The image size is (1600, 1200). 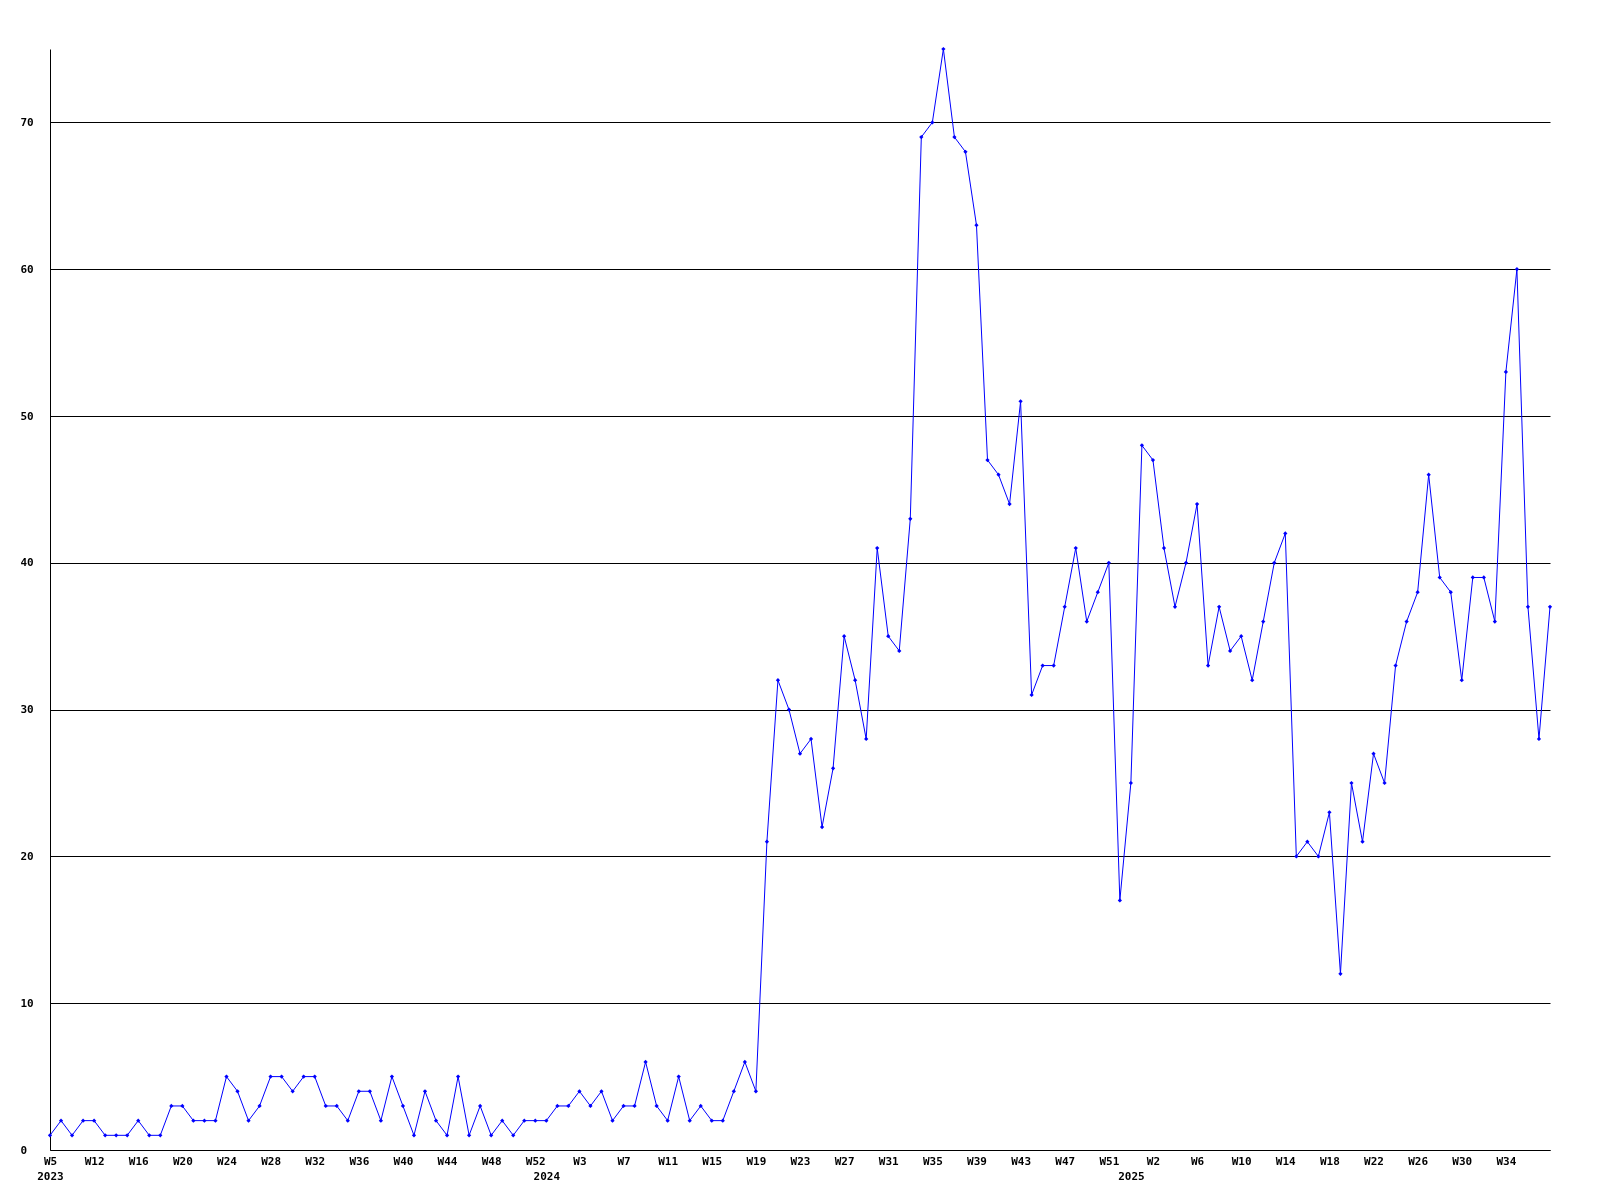 What do you see at coordinates (1329, 1161) in the screenshot?
I see `x-tick-label: W18` at bounding box center [1329, 1161].